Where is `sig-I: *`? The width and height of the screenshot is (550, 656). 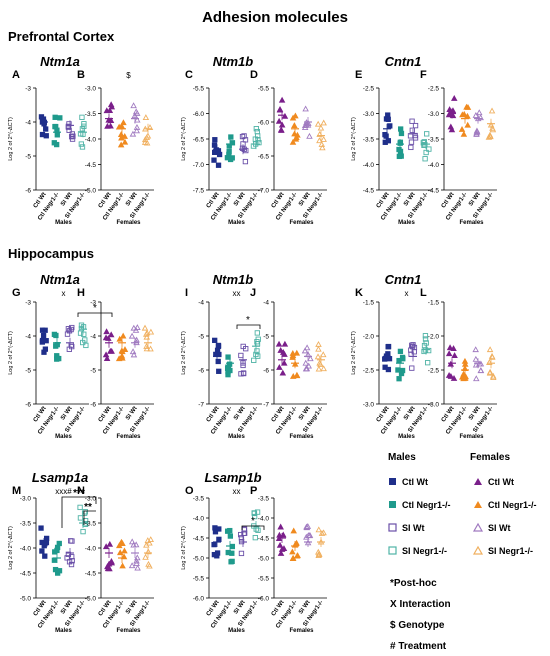
sig-I: * is located at coordinates (248, 322).